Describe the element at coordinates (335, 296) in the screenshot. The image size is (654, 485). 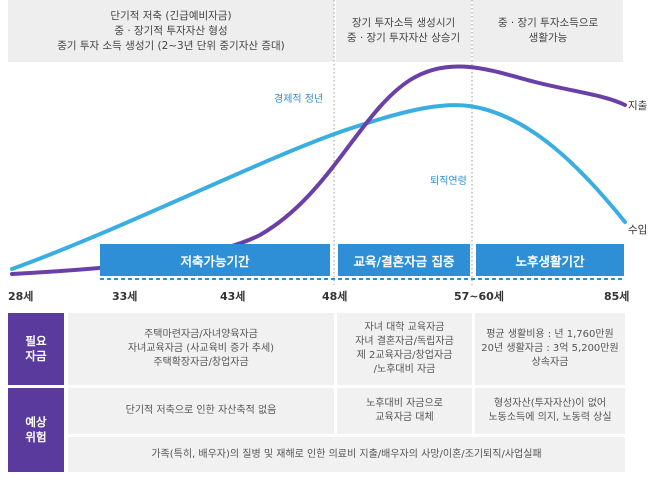
I see `age-48: 48세` at that location.